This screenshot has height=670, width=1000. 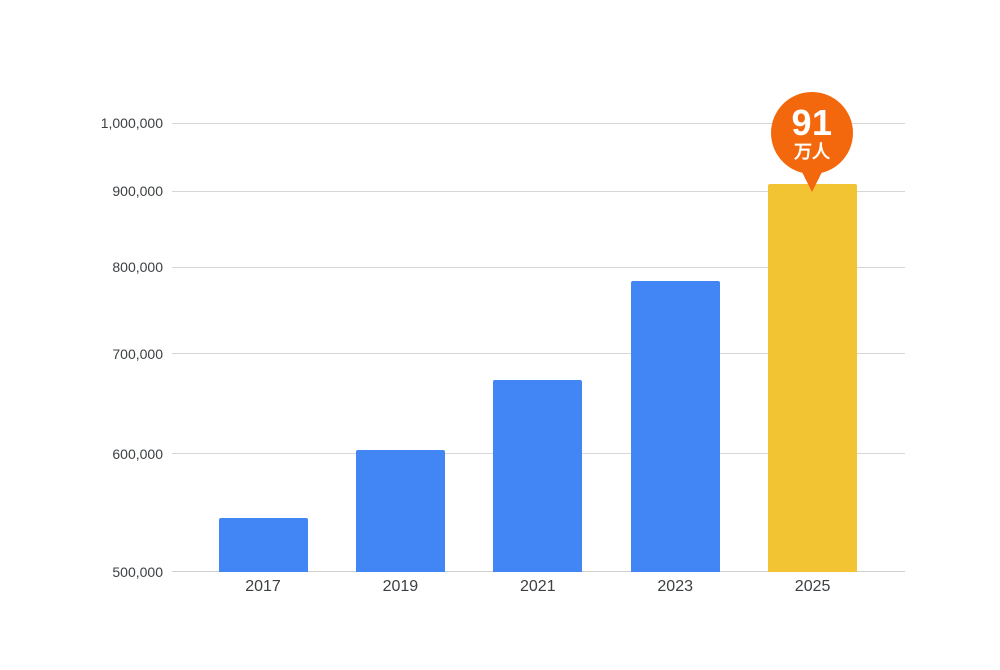 I want to click on y-tick-label-900000: 900,000, so click(x=137, y=191).